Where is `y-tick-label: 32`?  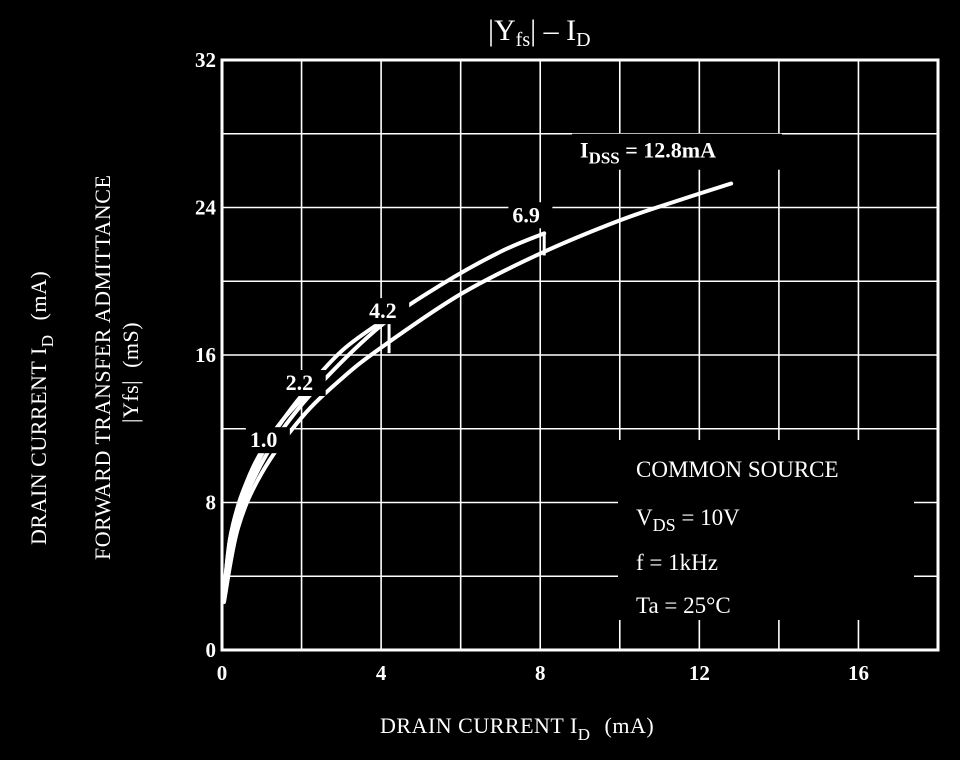
y-tick-label: 32 is located at coordinates (205, 60).